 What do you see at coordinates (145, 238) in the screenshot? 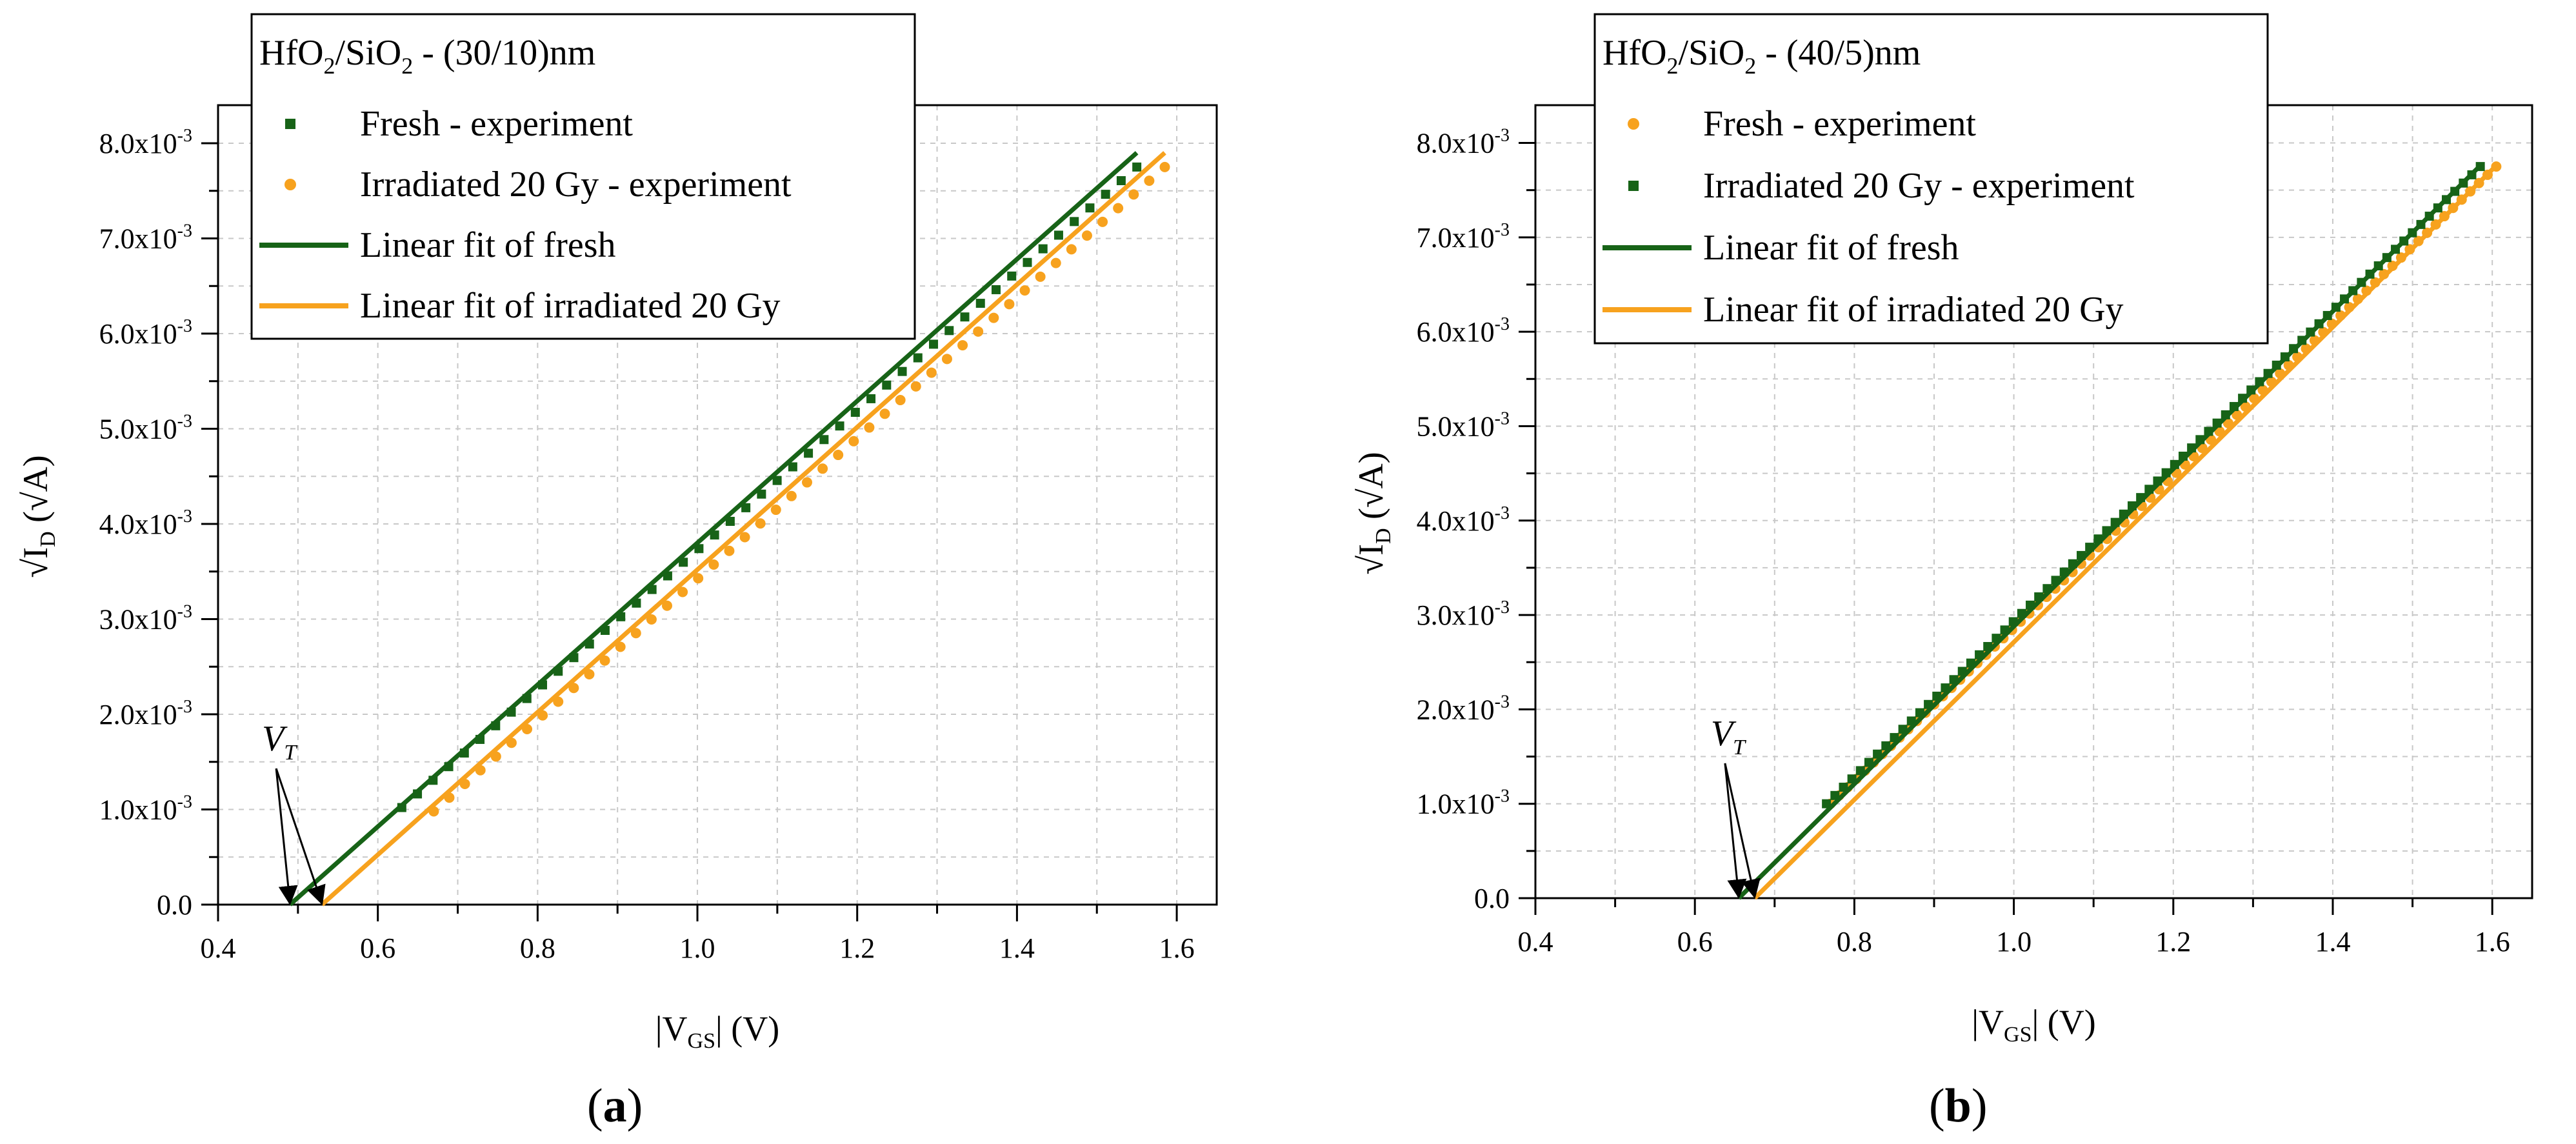
I see `y-tick-label: 7.0x10⁻³` at bounding box center [145, 238].